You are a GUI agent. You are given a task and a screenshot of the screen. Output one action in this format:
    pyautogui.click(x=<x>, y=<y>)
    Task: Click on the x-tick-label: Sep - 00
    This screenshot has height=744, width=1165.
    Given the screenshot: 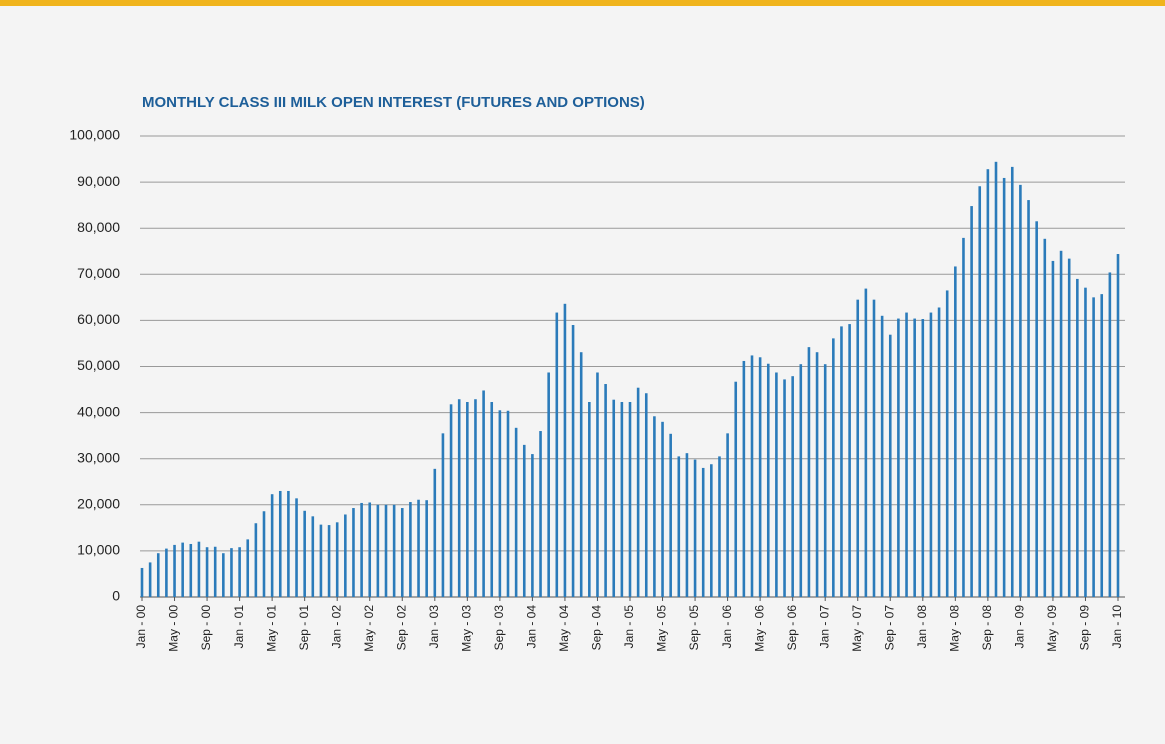 What is the action you would take?
    pyautogui.click(x=206, y=628)
    